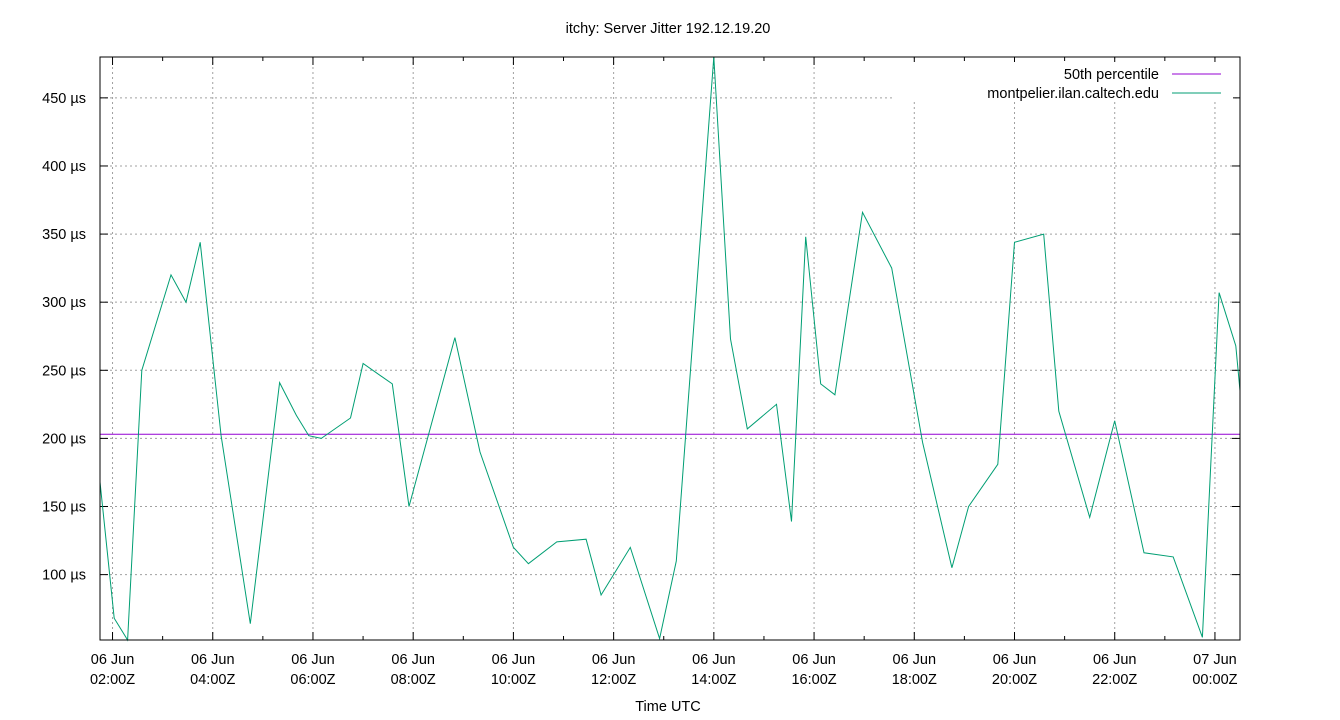  What do you see at coordinates (64, 576) in the screenshot?
I see `y-tick-label: 100 µs` at bounding box center [64, 576].